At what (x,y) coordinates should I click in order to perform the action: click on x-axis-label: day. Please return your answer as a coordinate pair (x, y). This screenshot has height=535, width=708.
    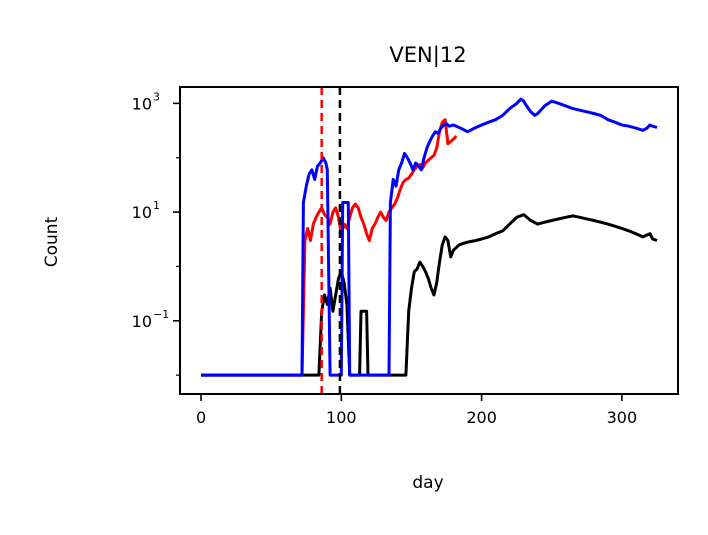
    Looking at the image, I should click on (427, 483).